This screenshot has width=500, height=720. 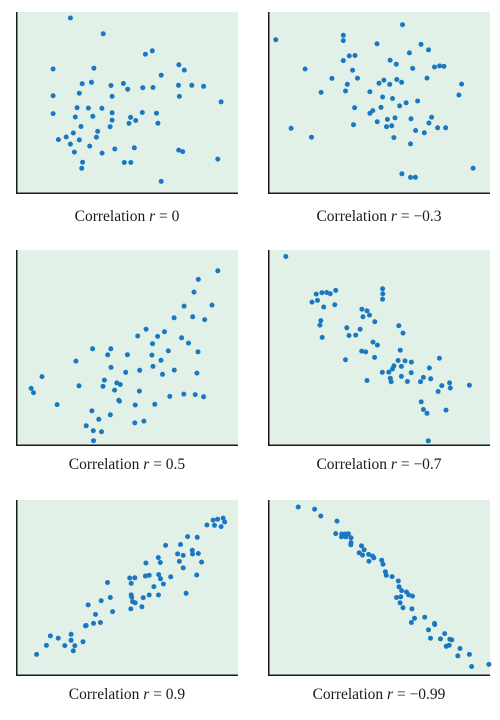 I want to click on caption-r-0: Correlation r = 0, so click(x=127, y=217).